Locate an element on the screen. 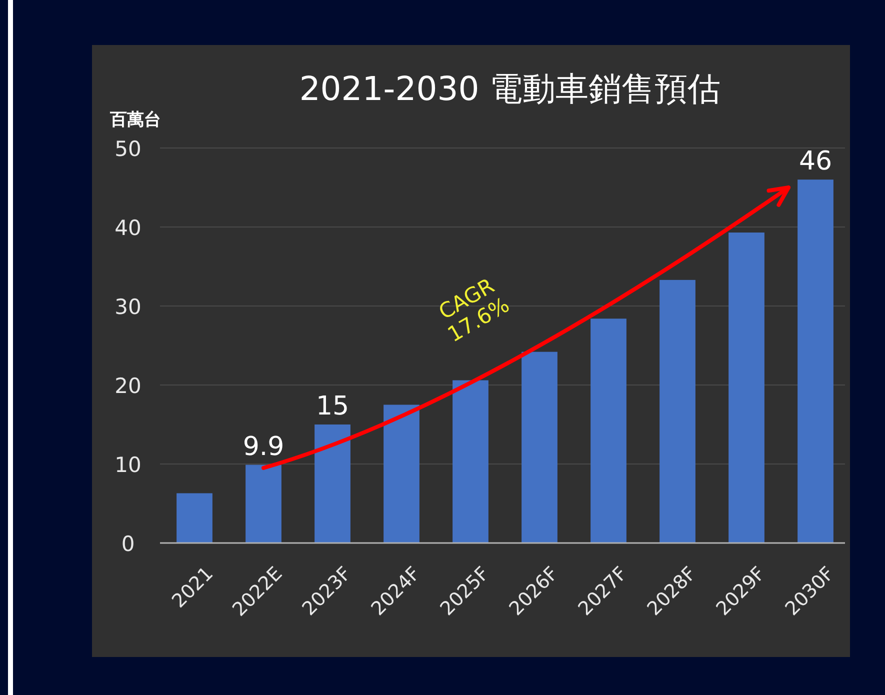 This screenshot has height=695, width=885. y-tick-label: 10 is located at coordinates (128, 465).